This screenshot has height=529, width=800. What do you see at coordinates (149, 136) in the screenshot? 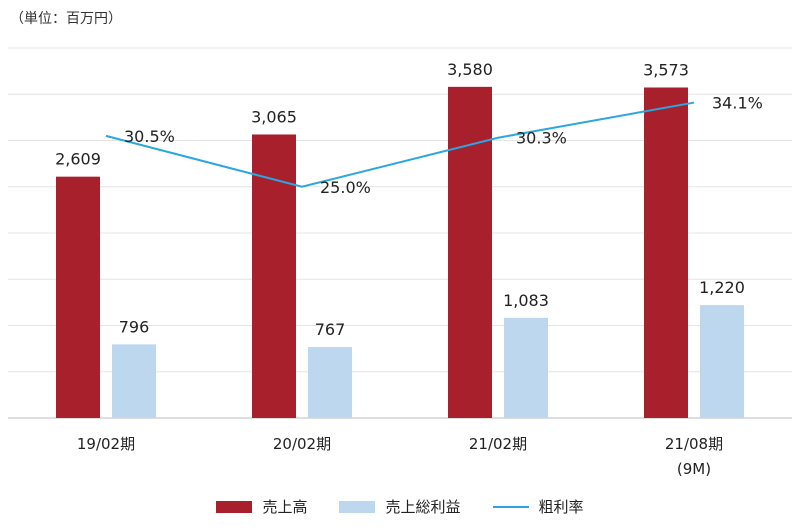
I see `data-label-gross-margin: 30.5%` at bounding box center [149, 136].